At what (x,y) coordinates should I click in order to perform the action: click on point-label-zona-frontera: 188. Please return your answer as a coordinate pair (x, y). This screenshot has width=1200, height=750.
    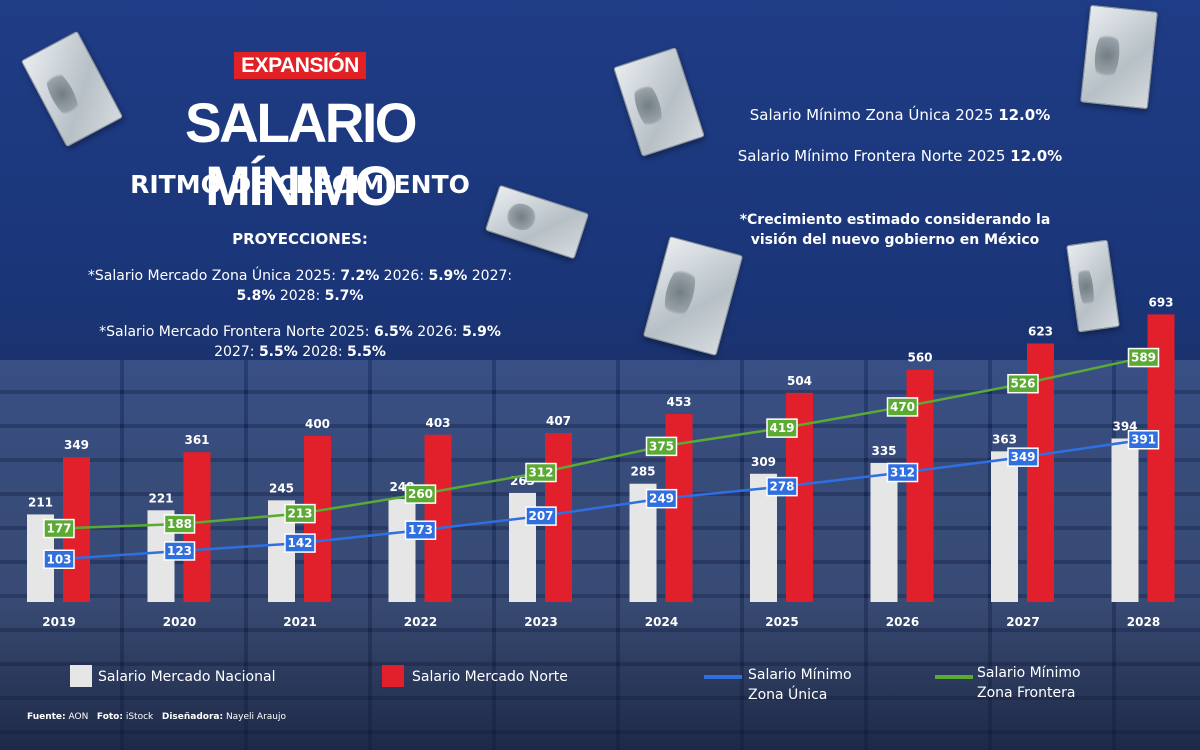
    Looking at the image, I should click on (179, 524).